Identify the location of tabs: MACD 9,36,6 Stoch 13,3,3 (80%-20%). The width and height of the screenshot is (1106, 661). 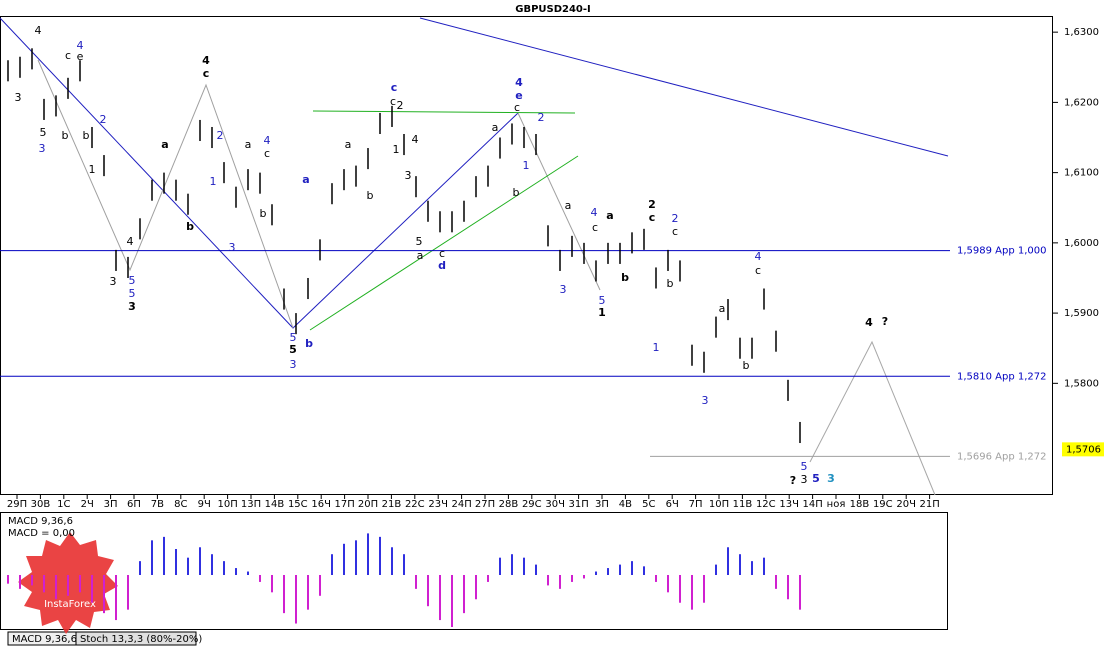
(104, 638).